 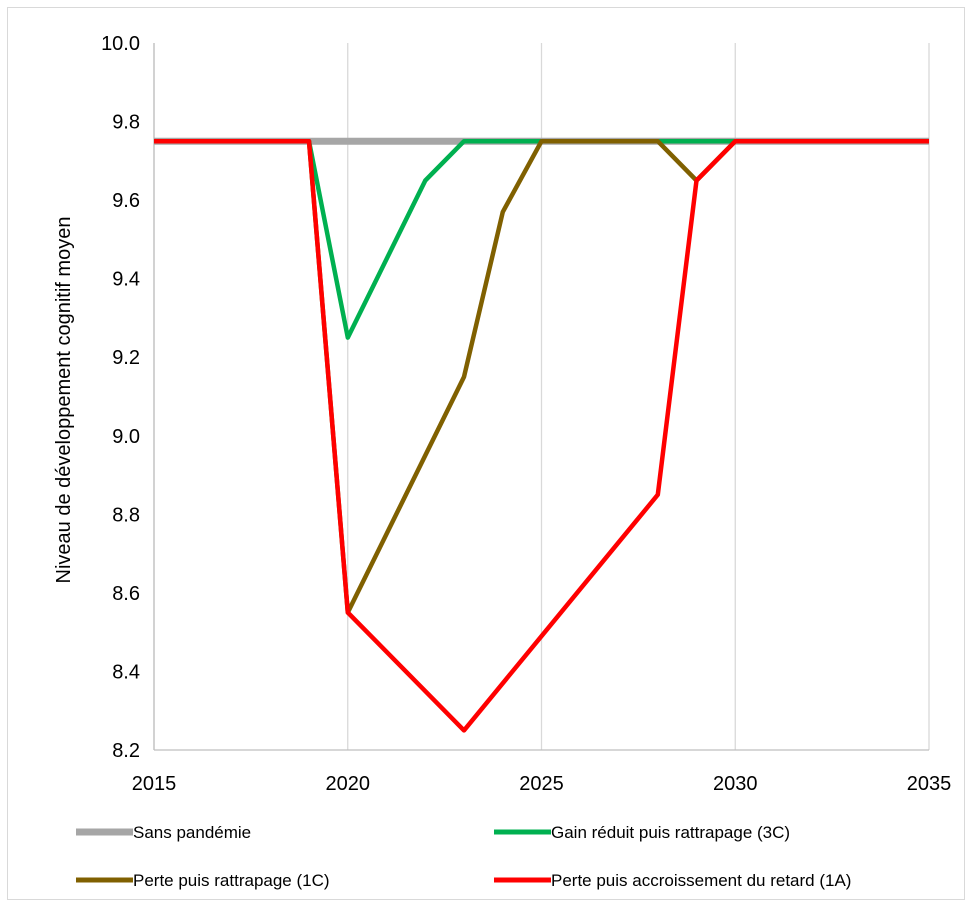 I want to click on y-axis-label: Niveau de développement cognitif moyen, so click(x=64, y=400).